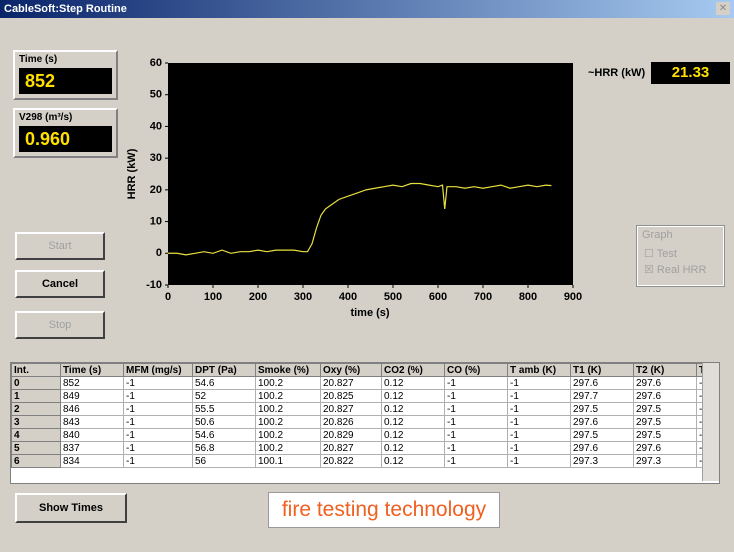  What do you see at coordinates (602, 370) in the screenshot?
I see `column-header: T1 (K)` at bounding box center [602, 370].